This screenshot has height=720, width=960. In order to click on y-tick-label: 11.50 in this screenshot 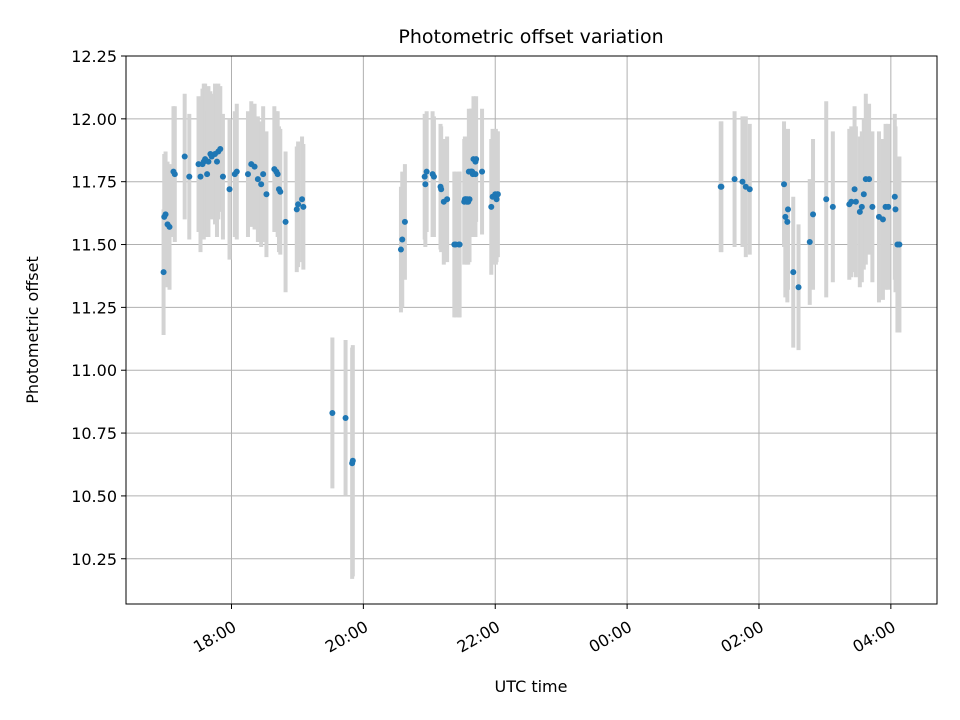, I will do `click(94, 245)`.